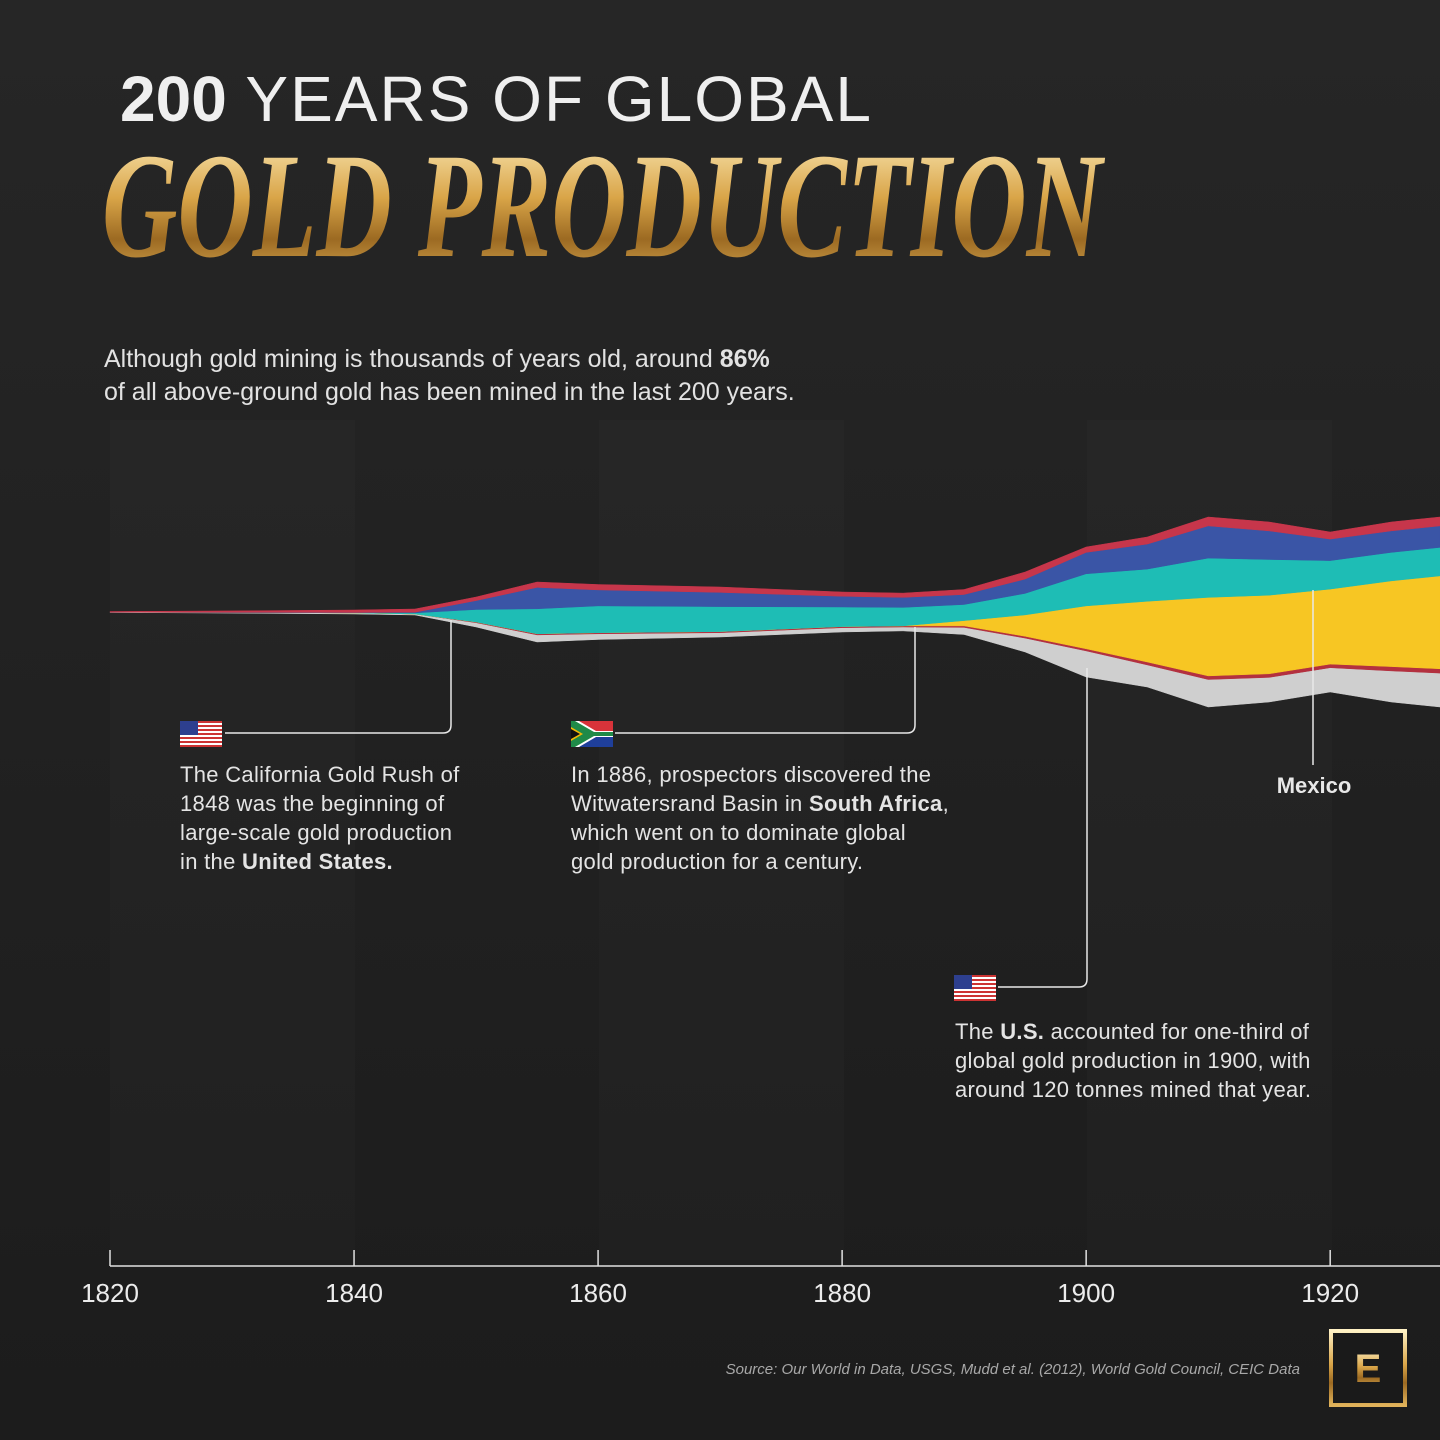  Describe the element at coordinates (1330, 1293) in the screenshot. I see `x-tick-label: 1920` at that location.